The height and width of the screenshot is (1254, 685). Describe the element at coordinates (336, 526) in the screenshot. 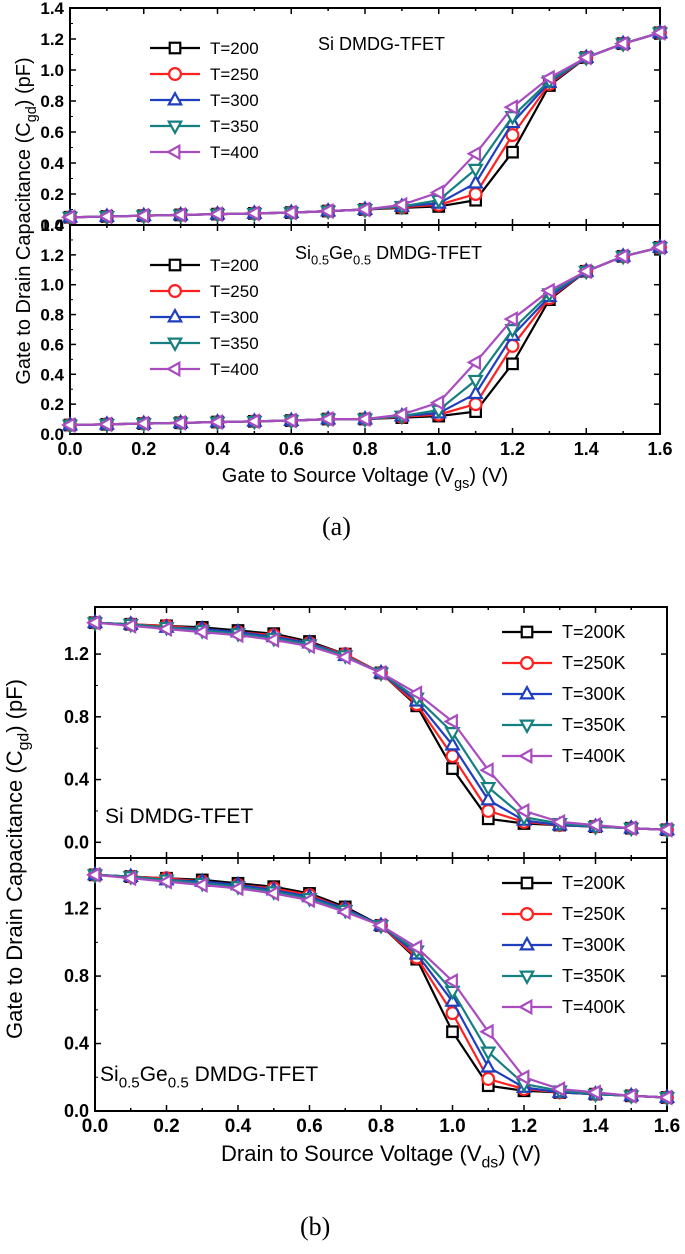

I see `panel-label-a: (a)` at that location.